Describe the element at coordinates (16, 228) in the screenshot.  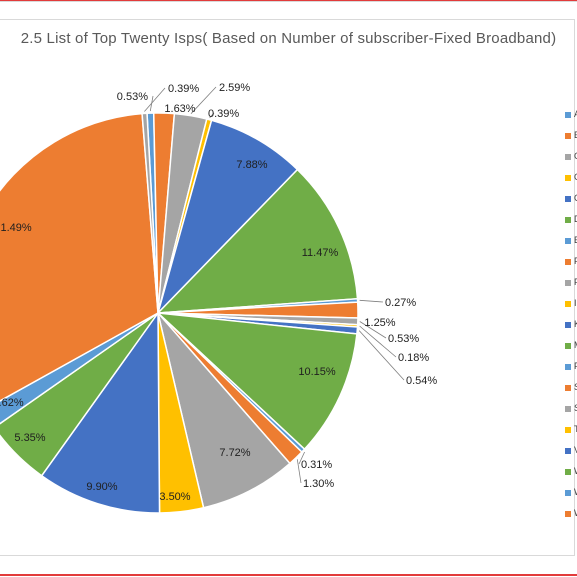
I see `slice-data-label: 31.49%` at that location.